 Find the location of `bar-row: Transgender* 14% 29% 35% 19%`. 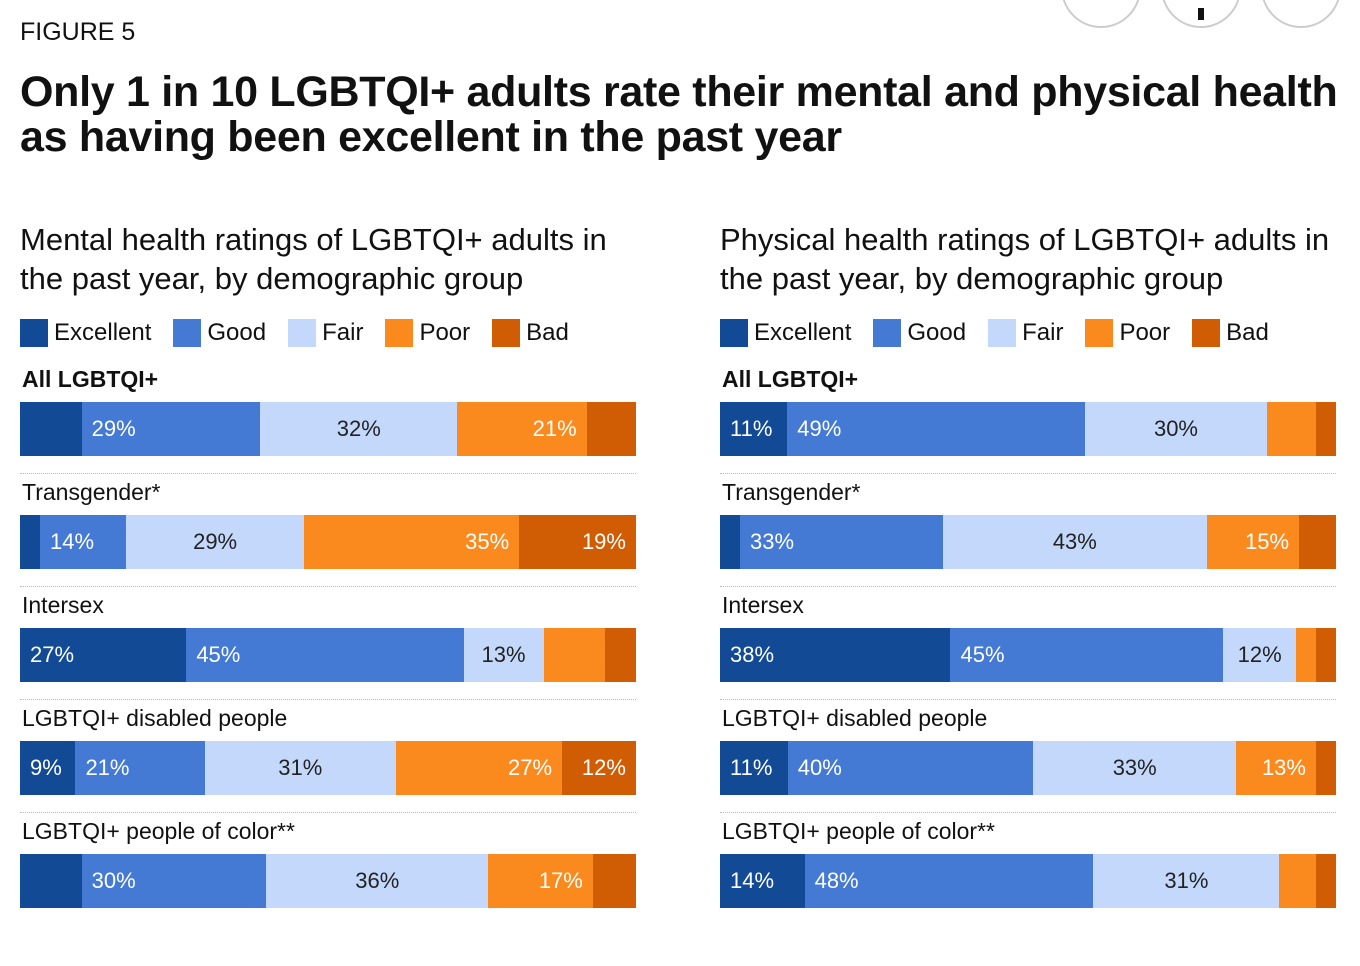

bar-row: Transgender* 14% 29% 35% 19% is located at coordinates (328, 530).